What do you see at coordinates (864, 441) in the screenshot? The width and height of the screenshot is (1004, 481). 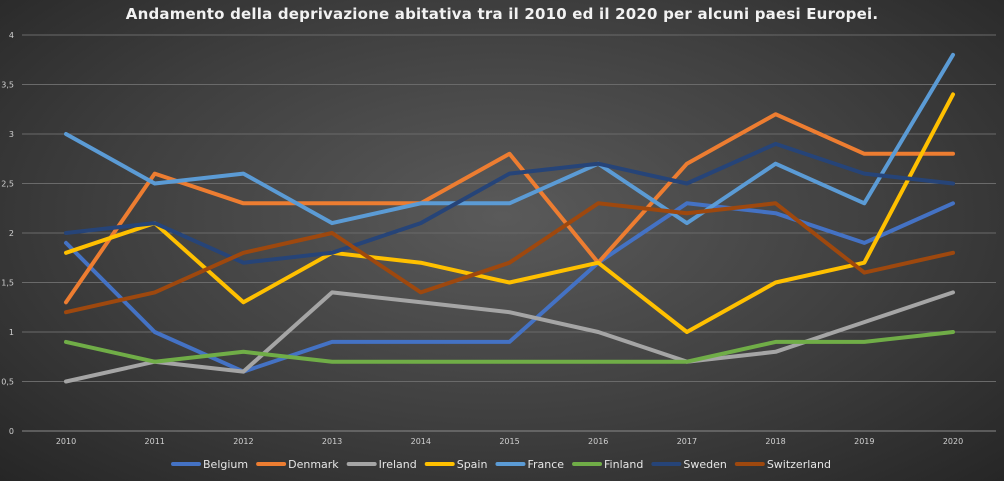 I see `x-tick-label: 2019` at bounding box center [864, 441].